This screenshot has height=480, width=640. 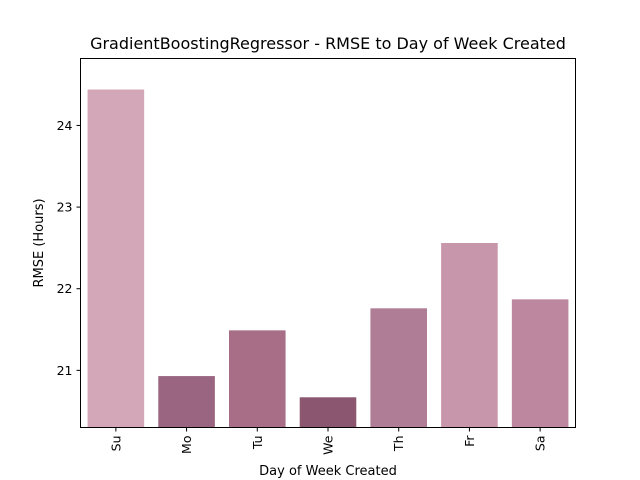 What do you see at coordinates (257, 443) in the screenshot?
I see `x-tick-label: Tu` at bounding box center [257, 443].